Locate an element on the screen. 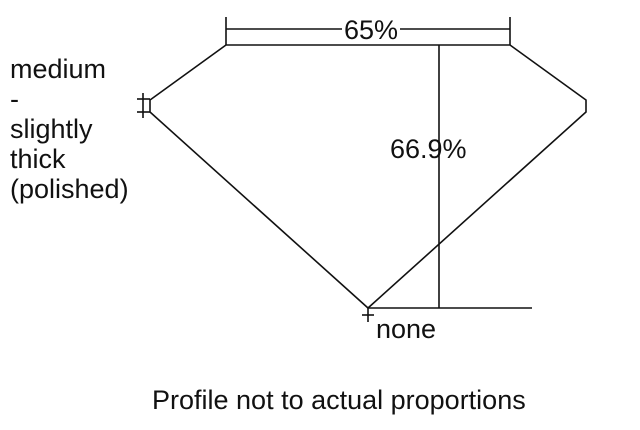 The height and width of the screenshot is (430, 640). girdle-label: medium - slightly thick (polished) is located at coordinates (85, 131).